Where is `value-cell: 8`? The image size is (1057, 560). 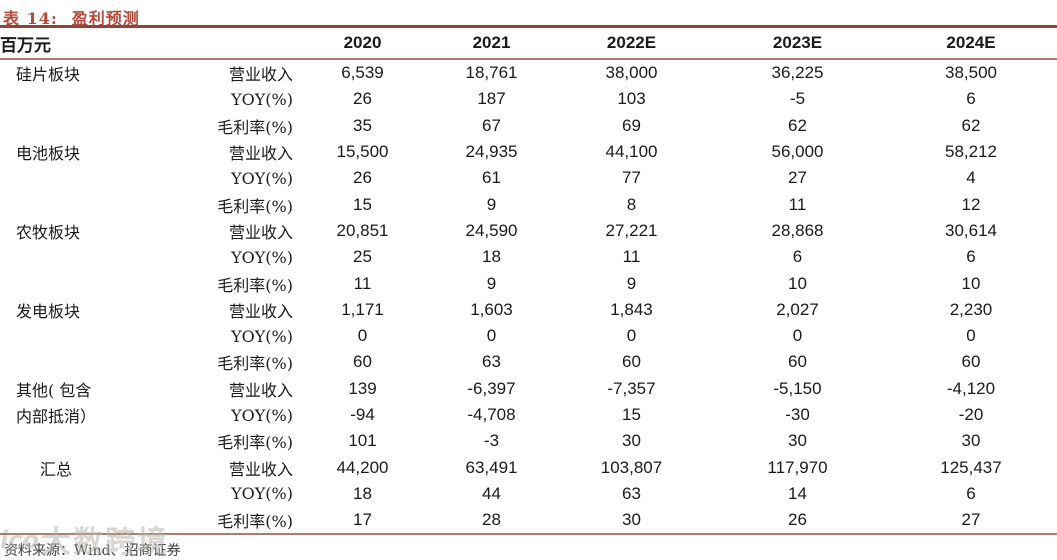
value-cell: 8 is located at coordinates (631, 204).